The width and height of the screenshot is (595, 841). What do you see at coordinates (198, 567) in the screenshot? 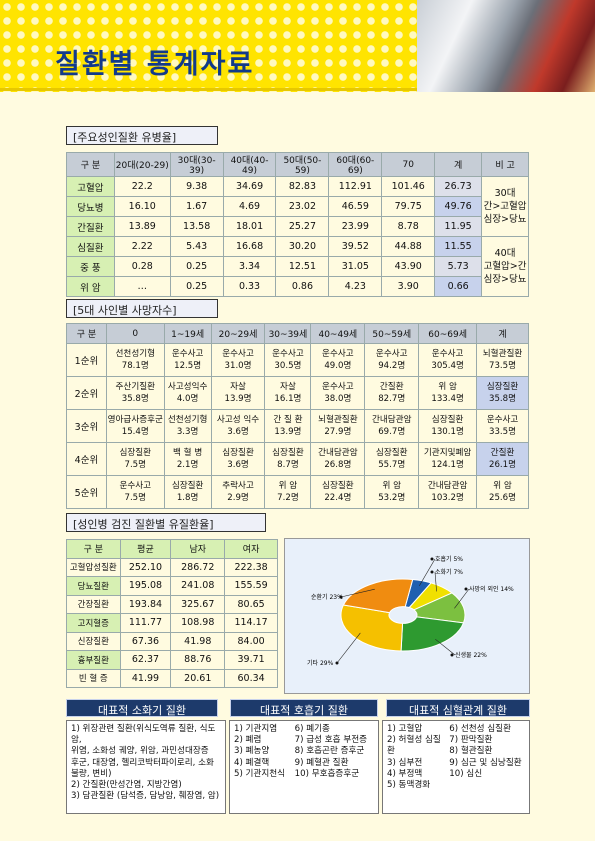
I see `table-cell: 286.72` at bounding box center [198, 567].